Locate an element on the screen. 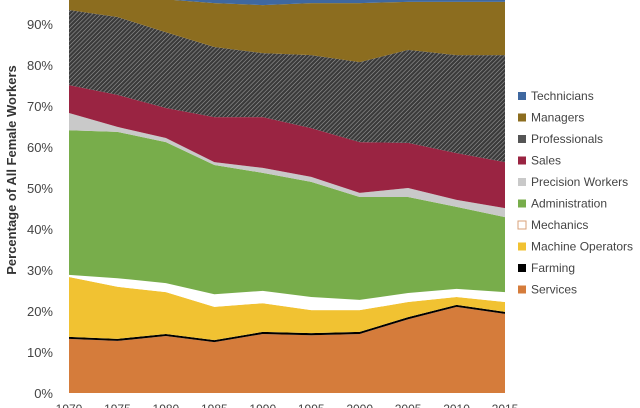 This screenshot has height=408, width=640. legend-label: Managers is located at coordinates (557, 118).